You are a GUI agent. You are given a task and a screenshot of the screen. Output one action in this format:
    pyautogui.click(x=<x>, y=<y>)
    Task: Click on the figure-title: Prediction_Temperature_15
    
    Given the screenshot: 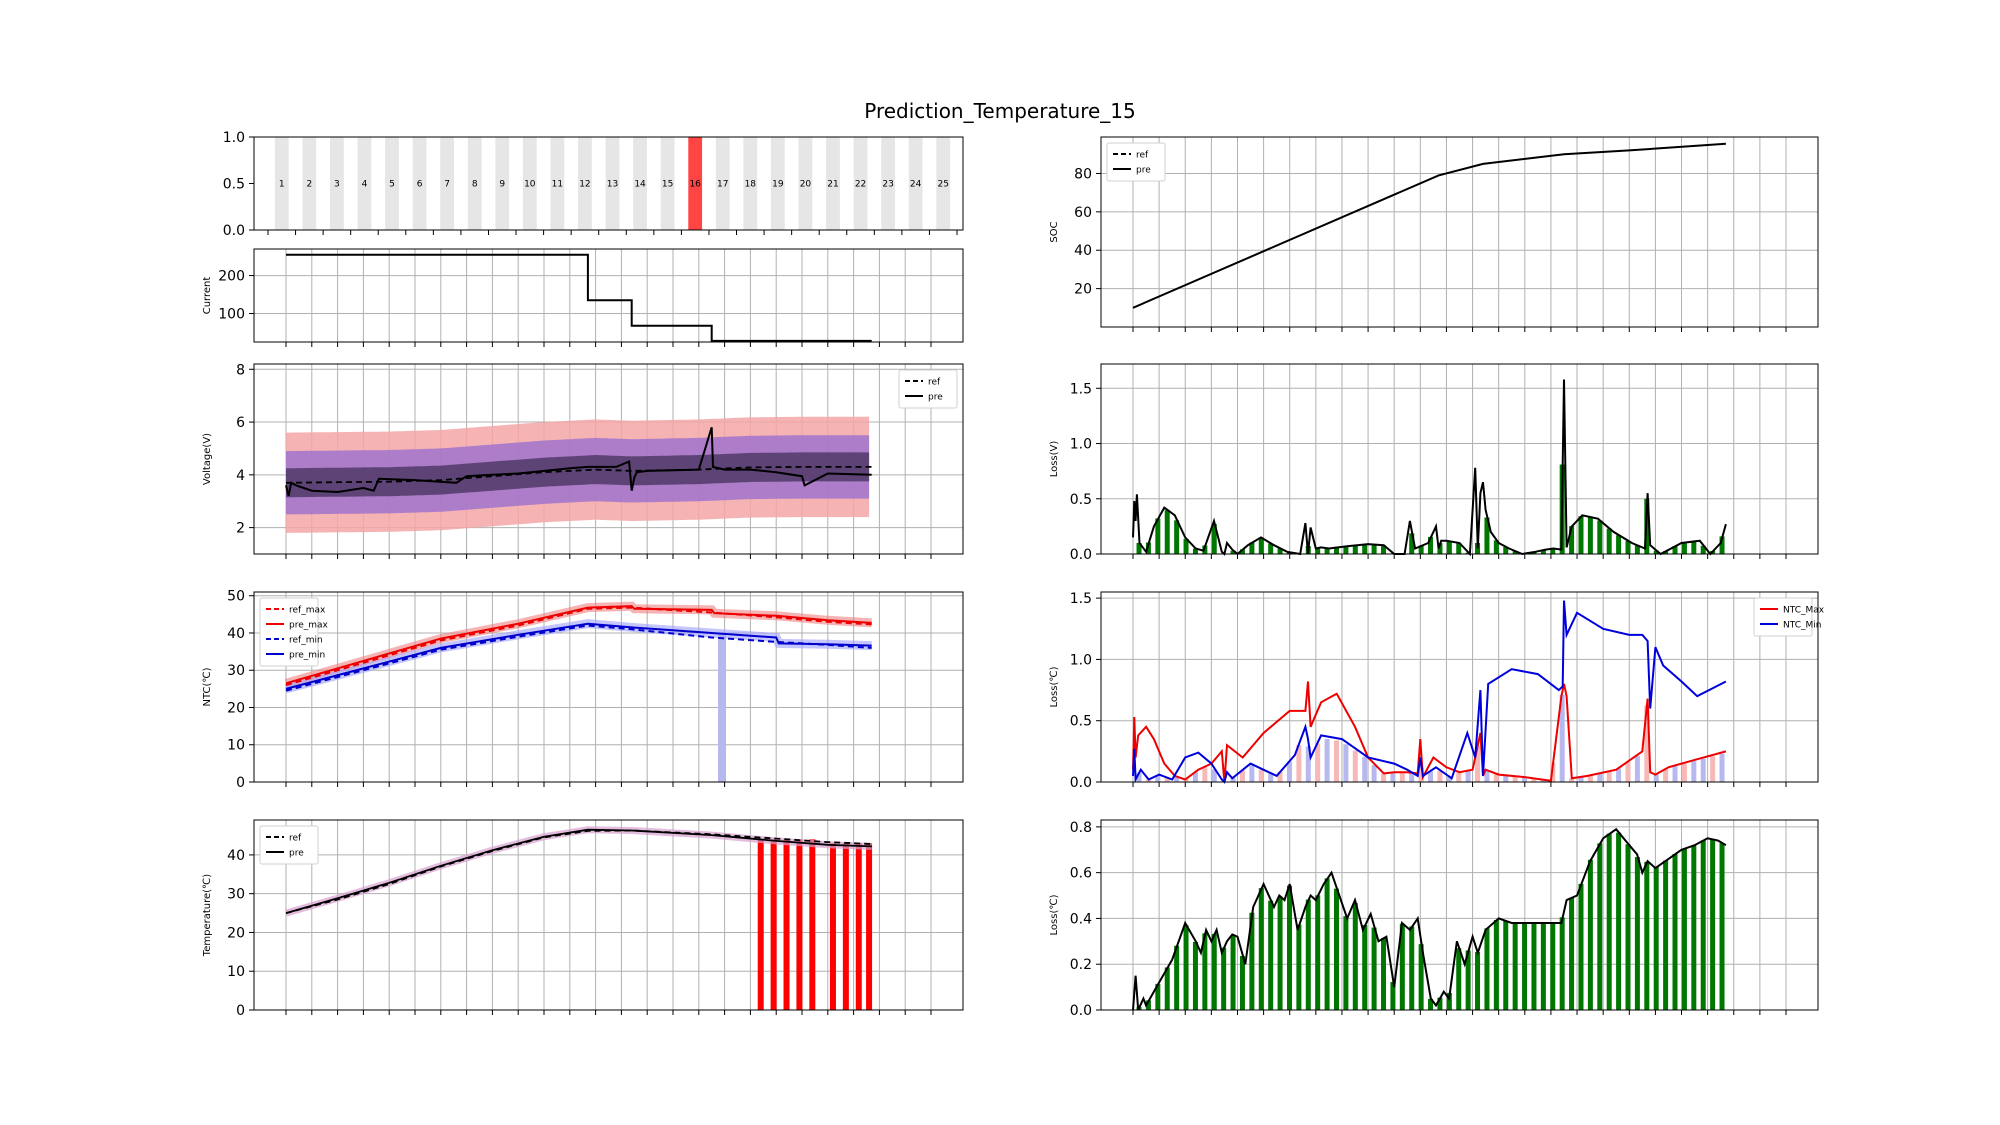 What is the action you would take?
    pyautogui.click(x=1000, y=111)
    